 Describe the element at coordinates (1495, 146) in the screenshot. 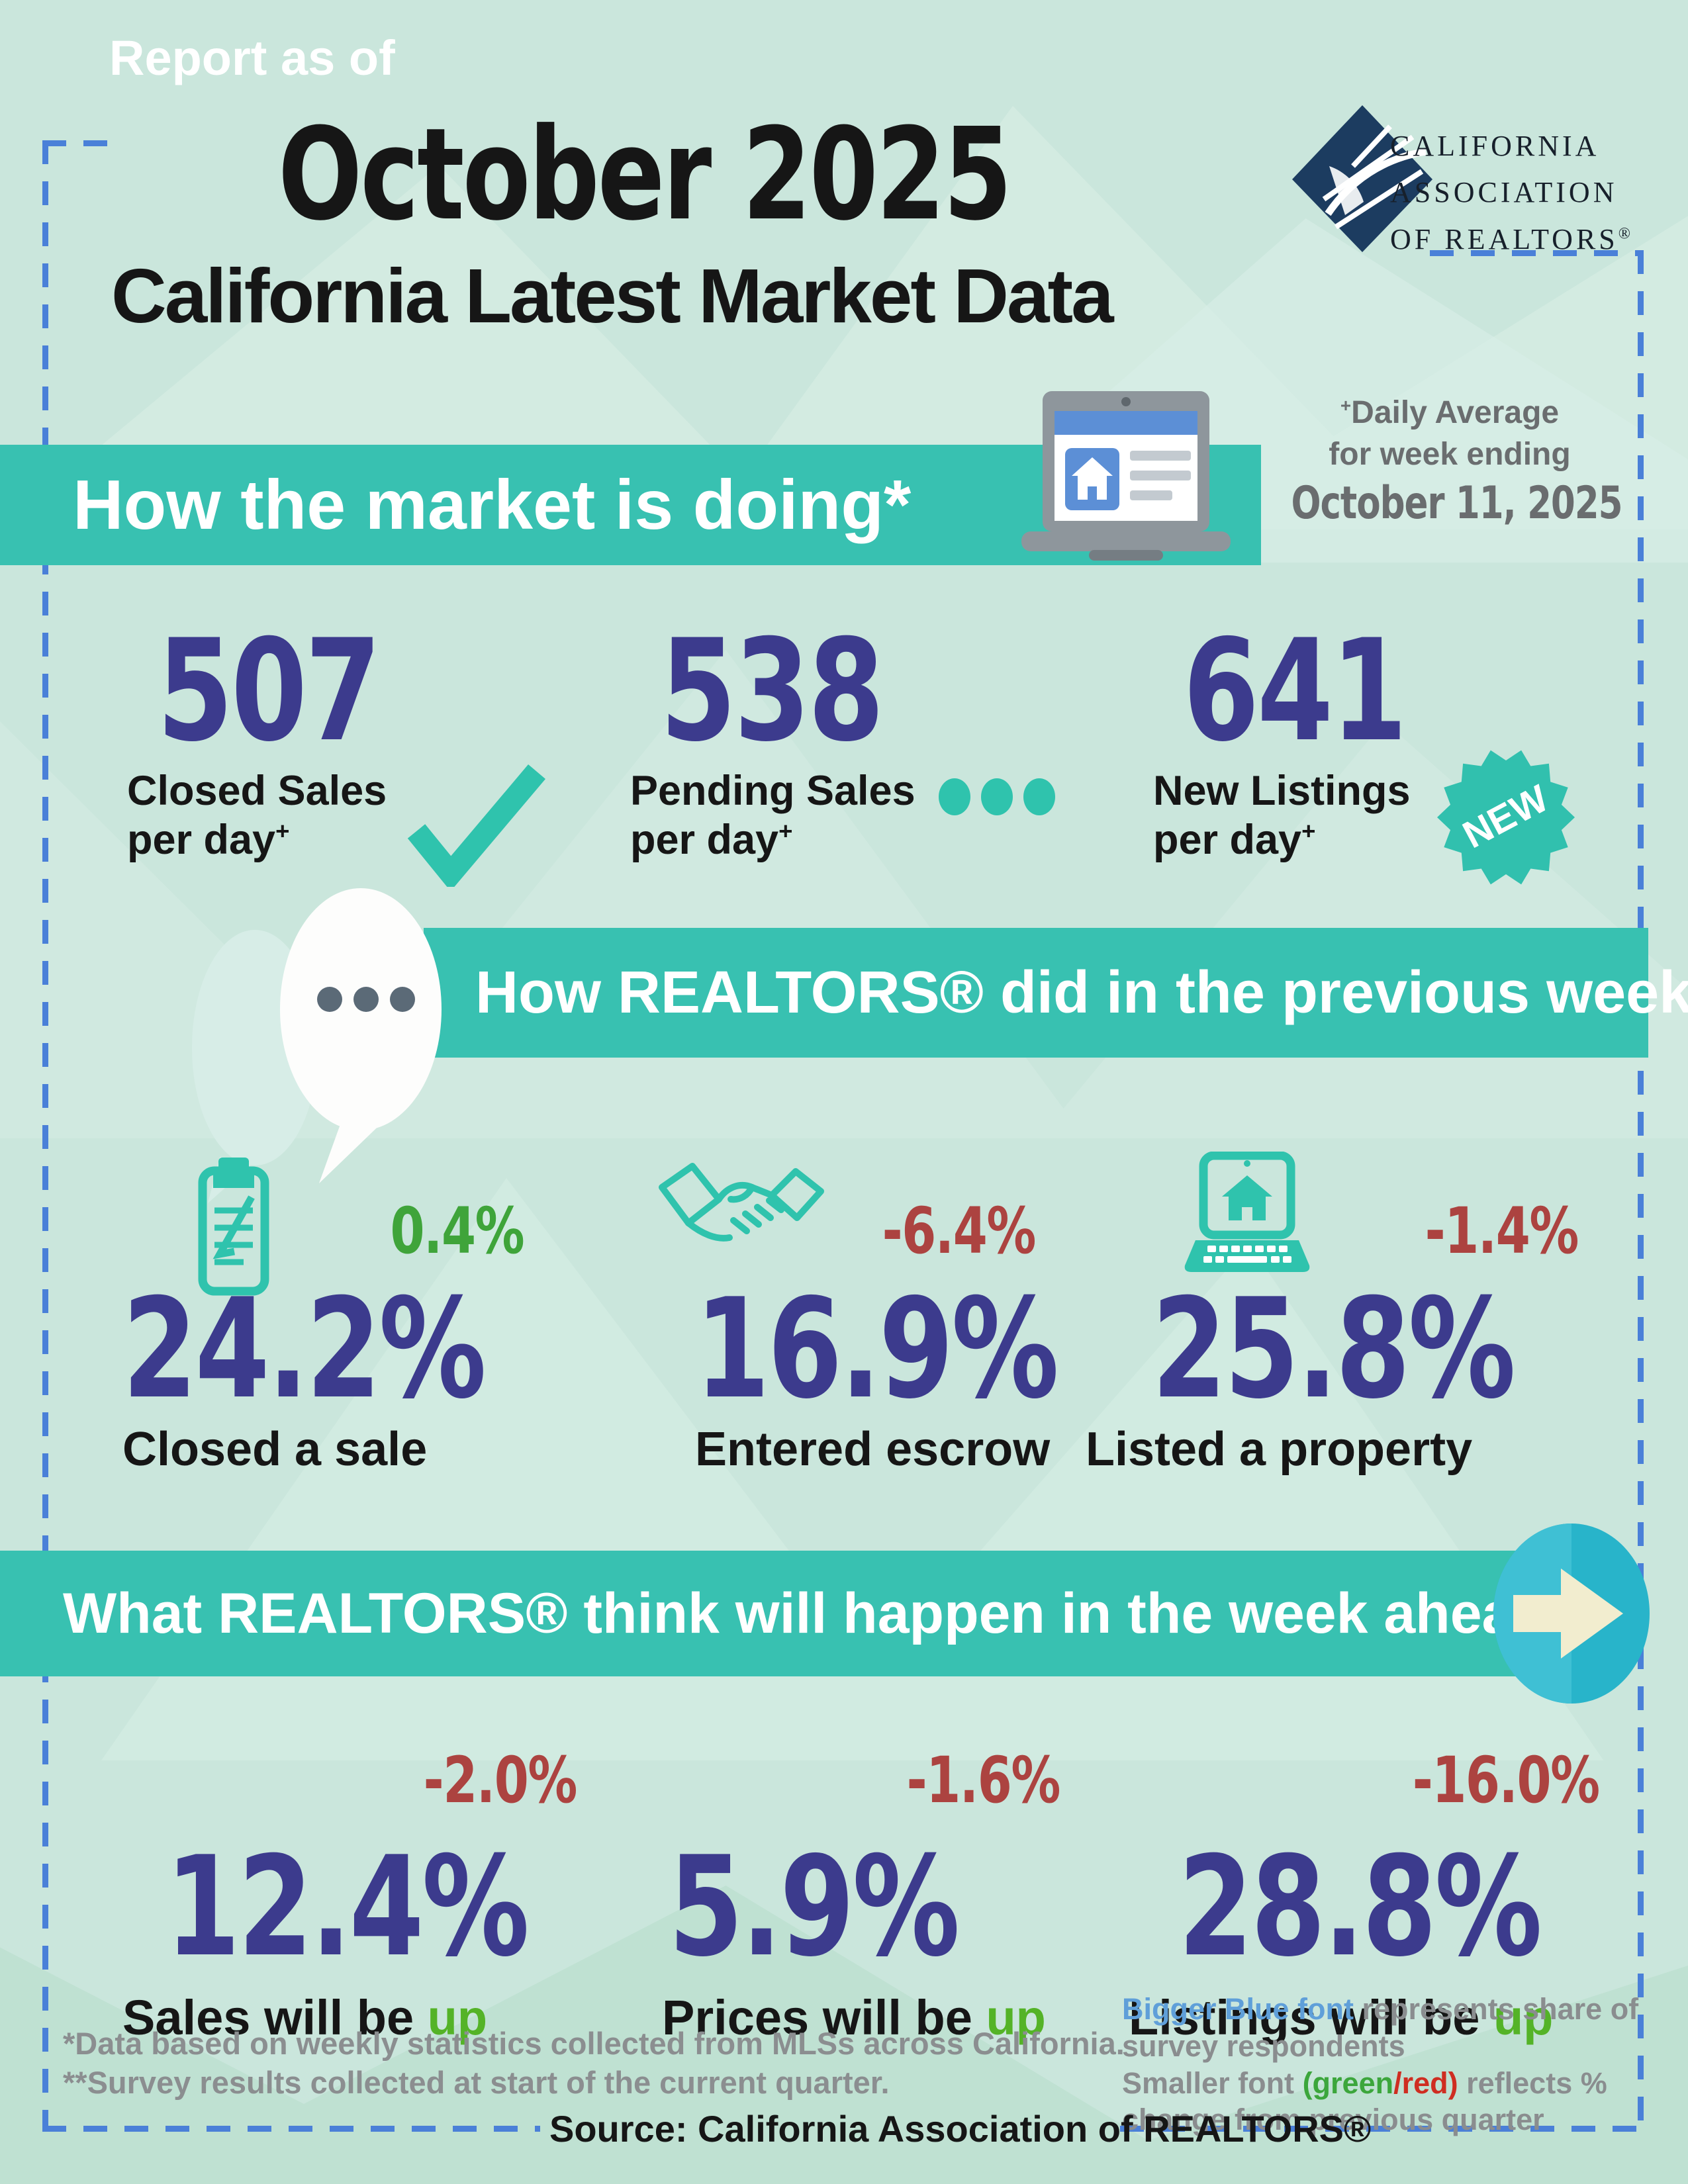

I see `car-logo-line1: CALIFORNIA` at that location.